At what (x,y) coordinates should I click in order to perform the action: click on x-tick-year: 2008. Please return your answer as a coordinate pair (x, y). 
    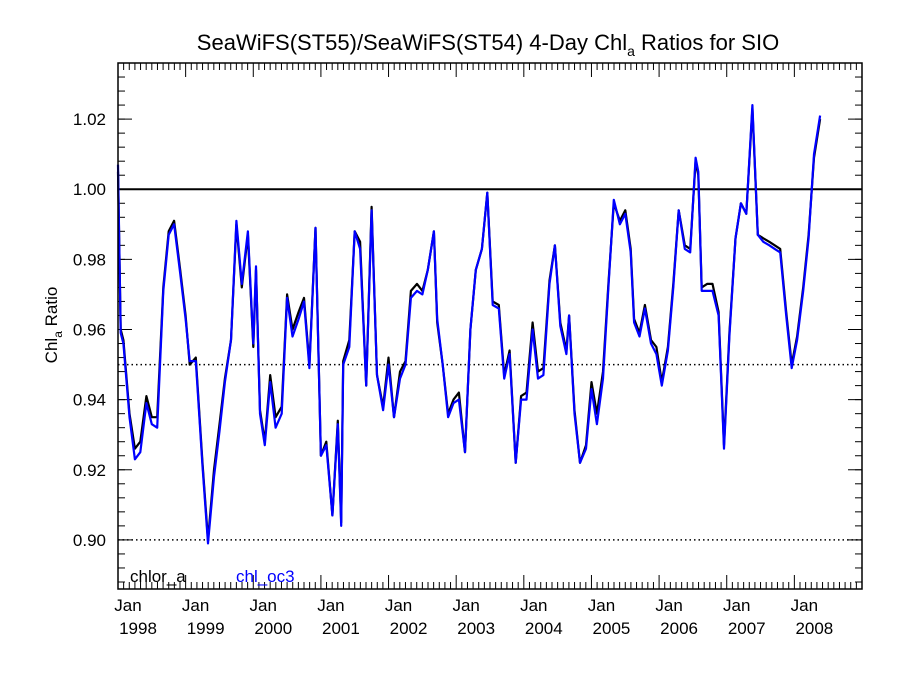
    Looking at the image, I should click on (814, 628).